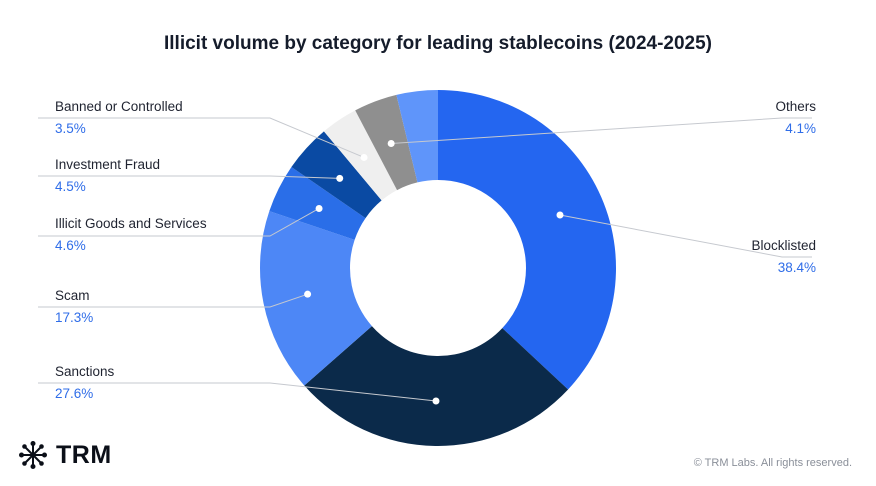 The image size is (876, 486). I want to click on leader-dot-investment-fraud, so click(340, 178).